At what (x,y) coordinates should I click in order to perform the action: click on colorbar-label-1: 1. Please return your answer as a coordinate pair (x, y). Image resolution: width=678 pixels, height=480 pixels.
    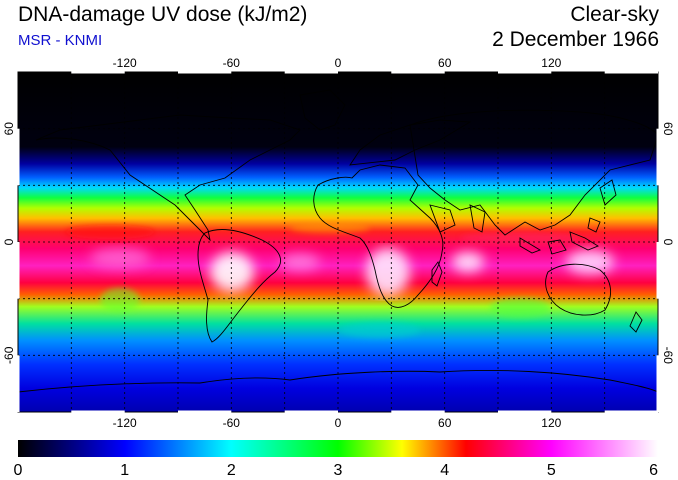
    Looking at the image, I should click on (124, 470).